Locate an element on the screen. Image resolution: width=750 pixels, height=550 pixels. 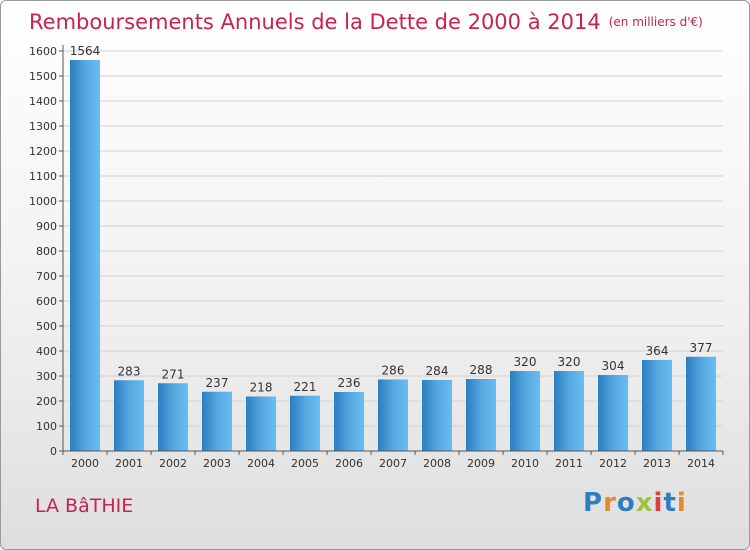
proxiti-logo: Proxiti is located at coordinates (635, 503).